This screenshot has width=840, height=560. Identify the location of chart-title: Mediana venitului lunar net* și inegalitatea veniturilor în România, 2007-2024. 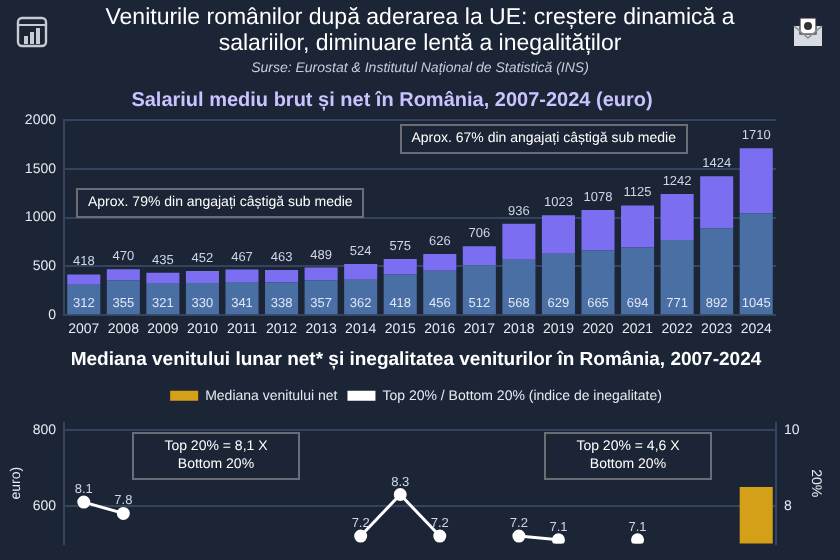
(416, 359).